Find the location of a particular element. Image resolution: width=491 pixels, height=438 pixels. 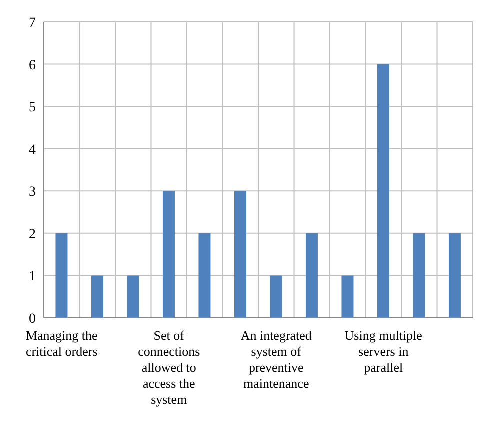

y-tick-label: 0 is located at coordinates (32, 319).